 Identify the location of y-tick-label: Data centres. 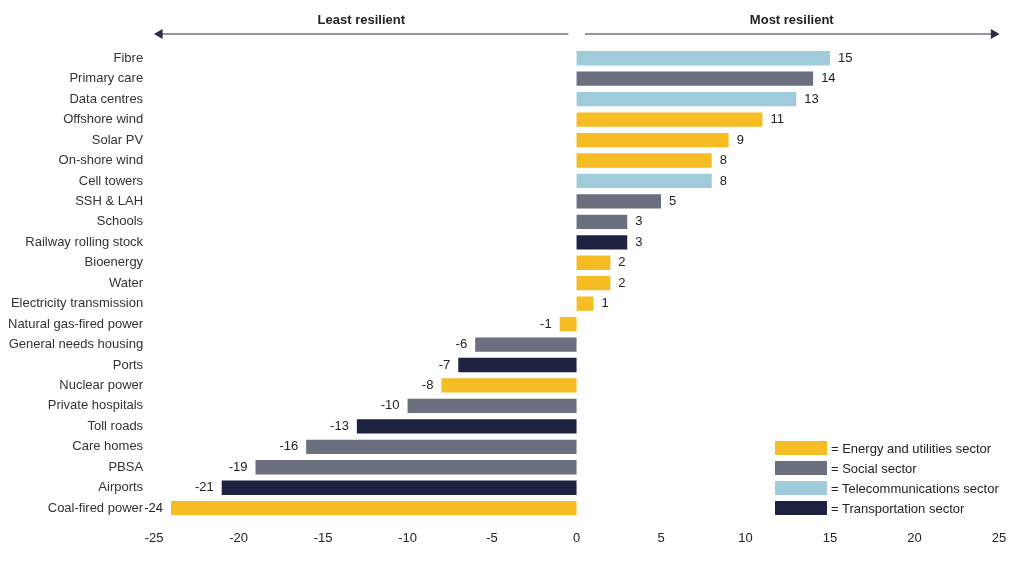
(106, 98).